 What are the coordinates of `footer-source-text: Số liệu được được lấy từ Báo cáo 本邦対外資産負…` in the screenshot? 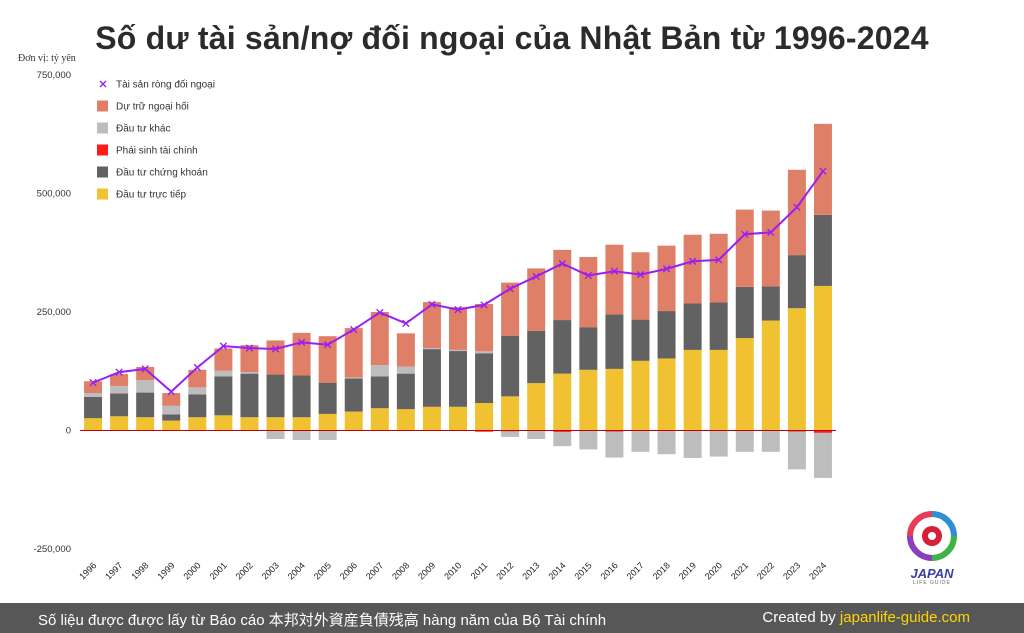 It's located at (322, 620).